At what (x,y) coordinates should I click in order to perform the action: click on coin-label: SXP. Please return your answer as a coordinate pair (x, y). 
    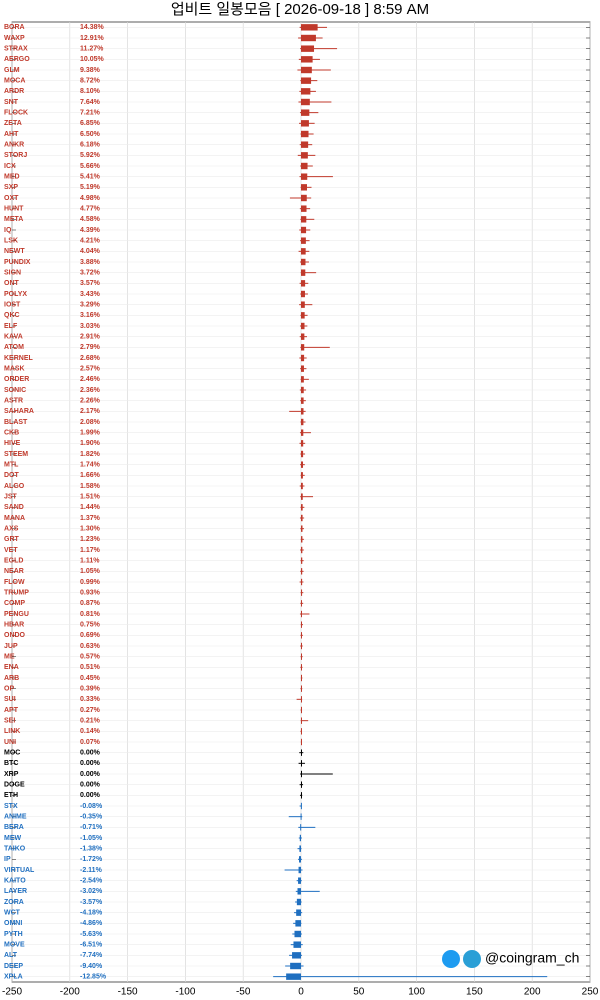
    Looking at the image, I should click on (11, 187).